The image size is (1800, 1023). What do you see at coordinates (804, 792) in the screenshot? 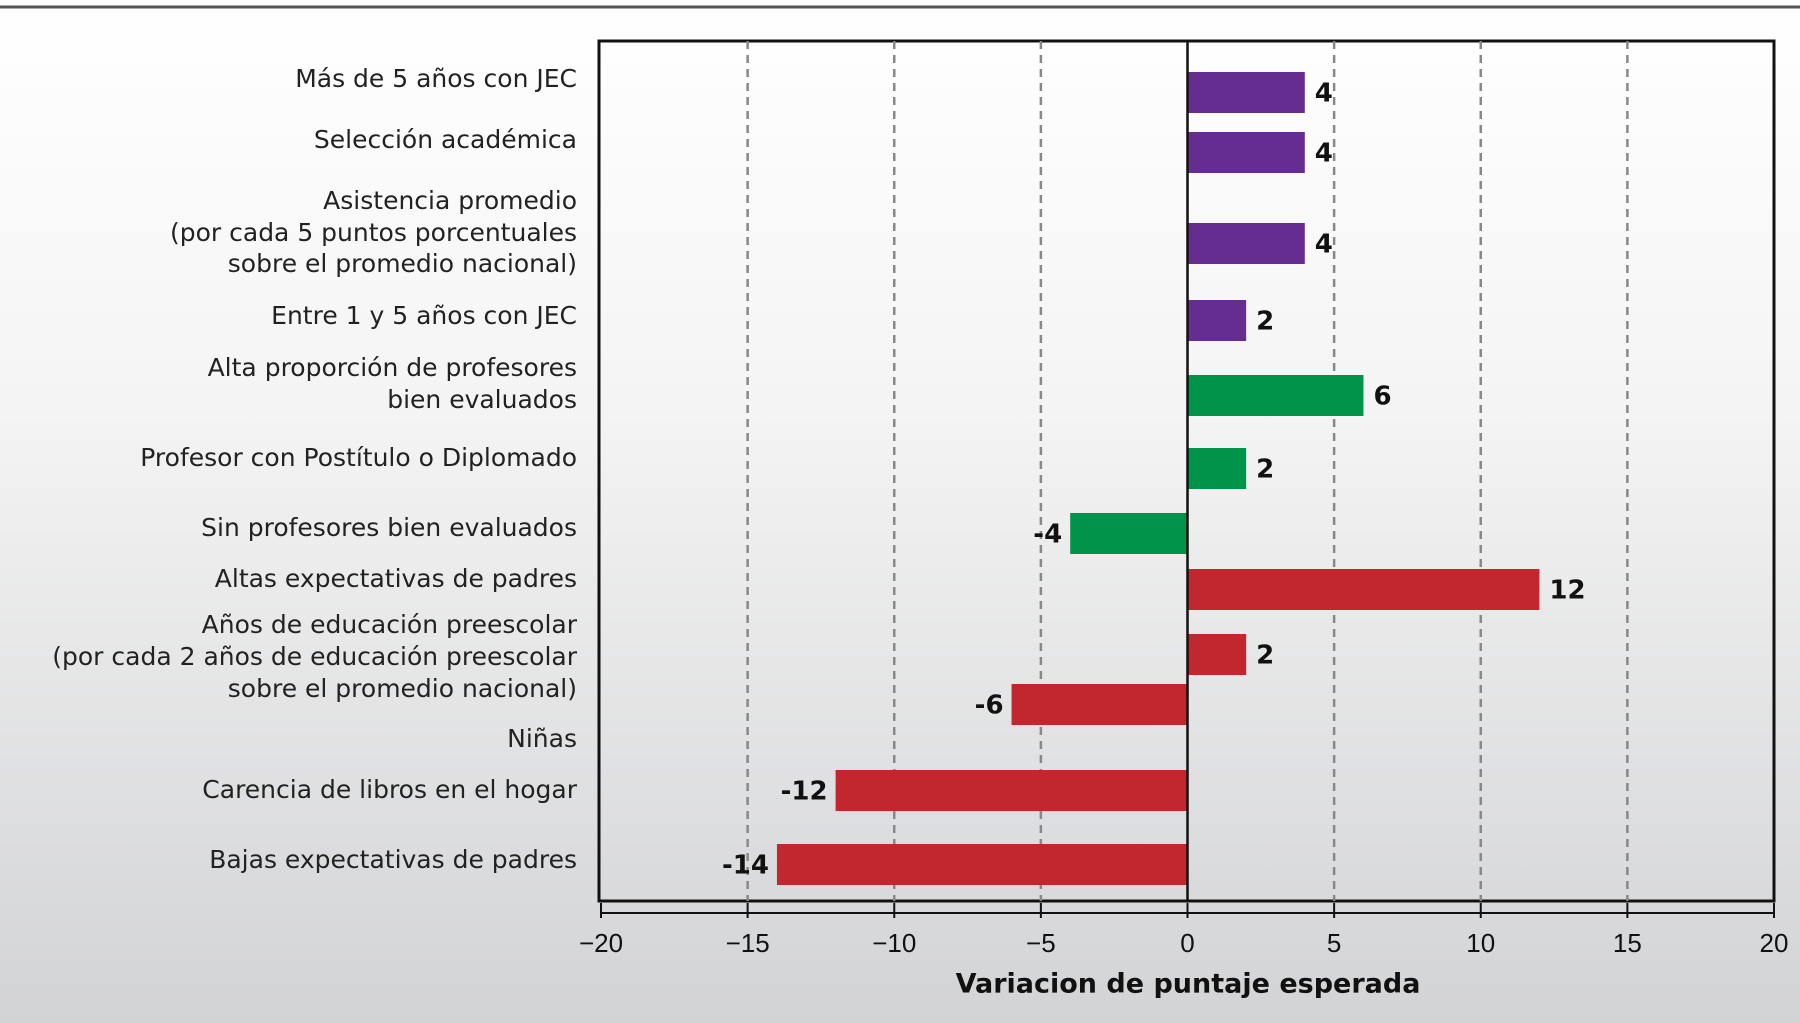
I see `data-label: -12` at bounding box center [804, 792].